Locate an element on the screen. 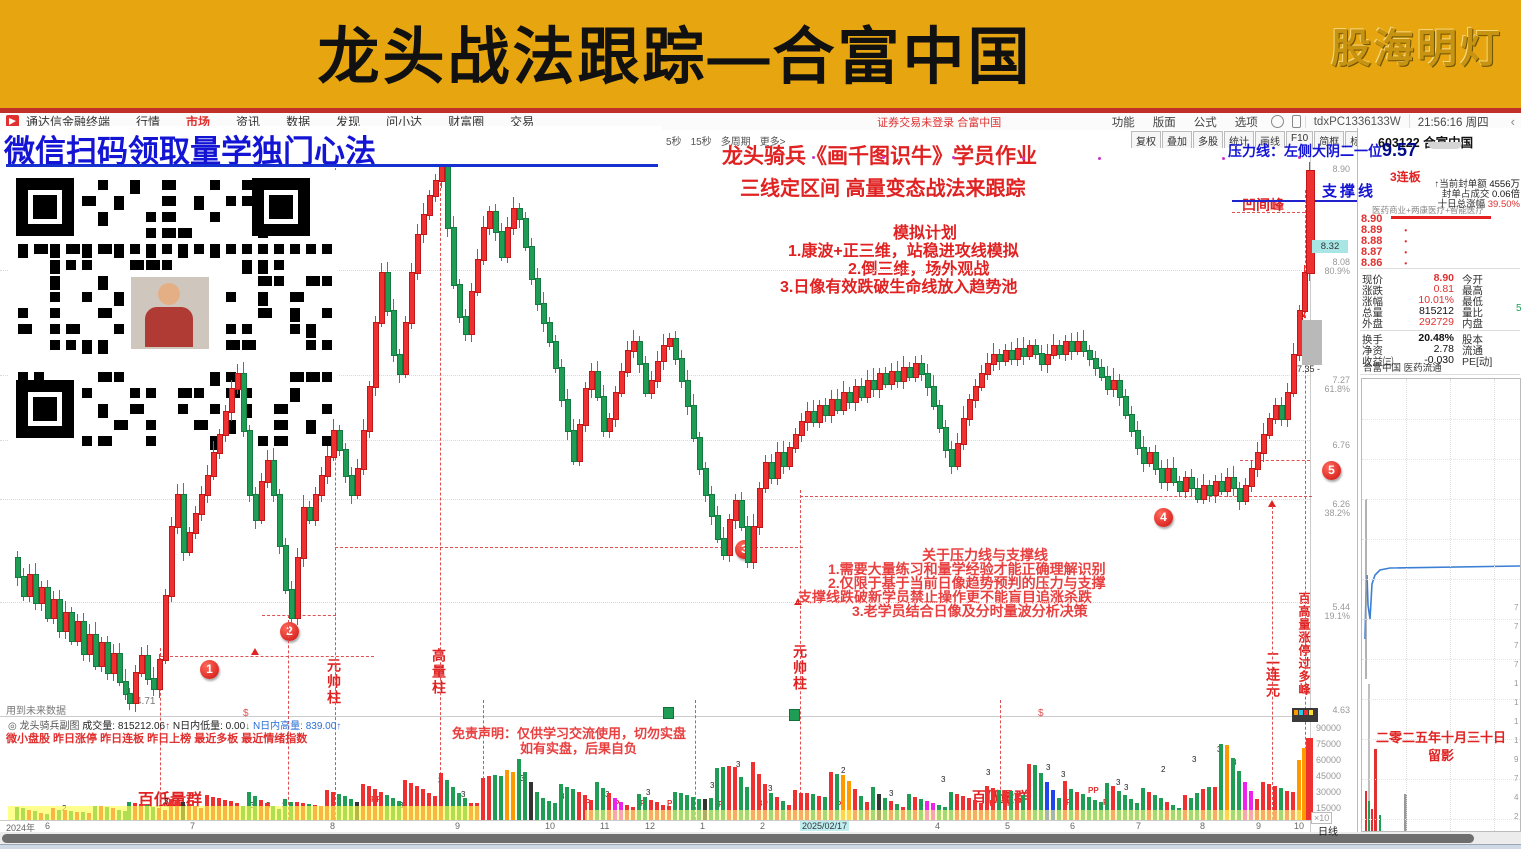  support-icon is located at coordinates (1277, 121).